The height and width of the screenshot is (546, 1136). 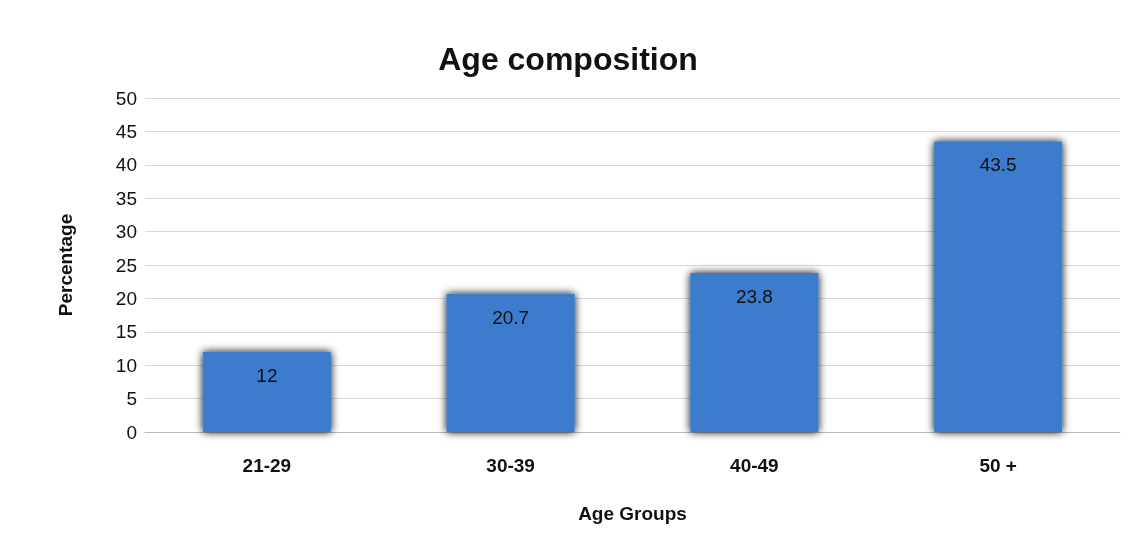 I want to click on y-tick-label: 5, so click(x=131, y=399).